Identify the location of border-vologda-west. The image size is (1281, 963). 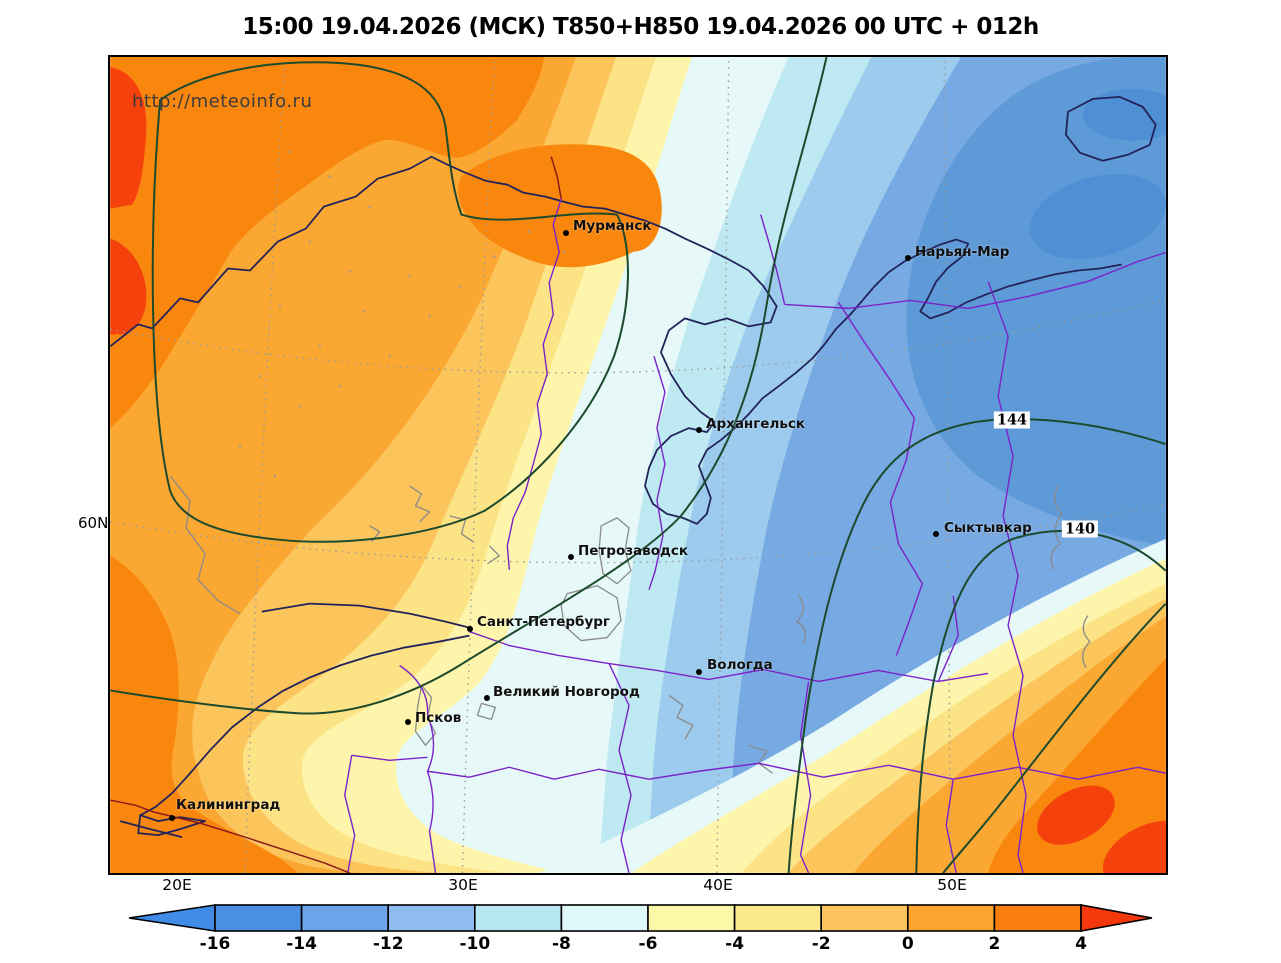
(620, 768).